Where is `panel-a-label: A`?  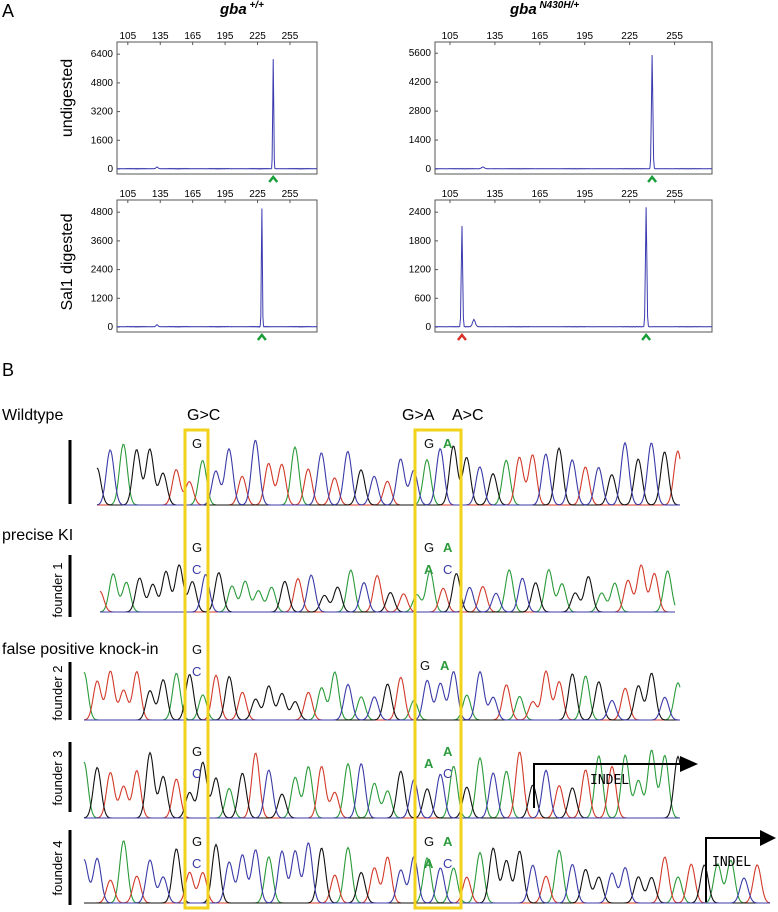
panel-a-label: A is located at coordinates (8, 11).